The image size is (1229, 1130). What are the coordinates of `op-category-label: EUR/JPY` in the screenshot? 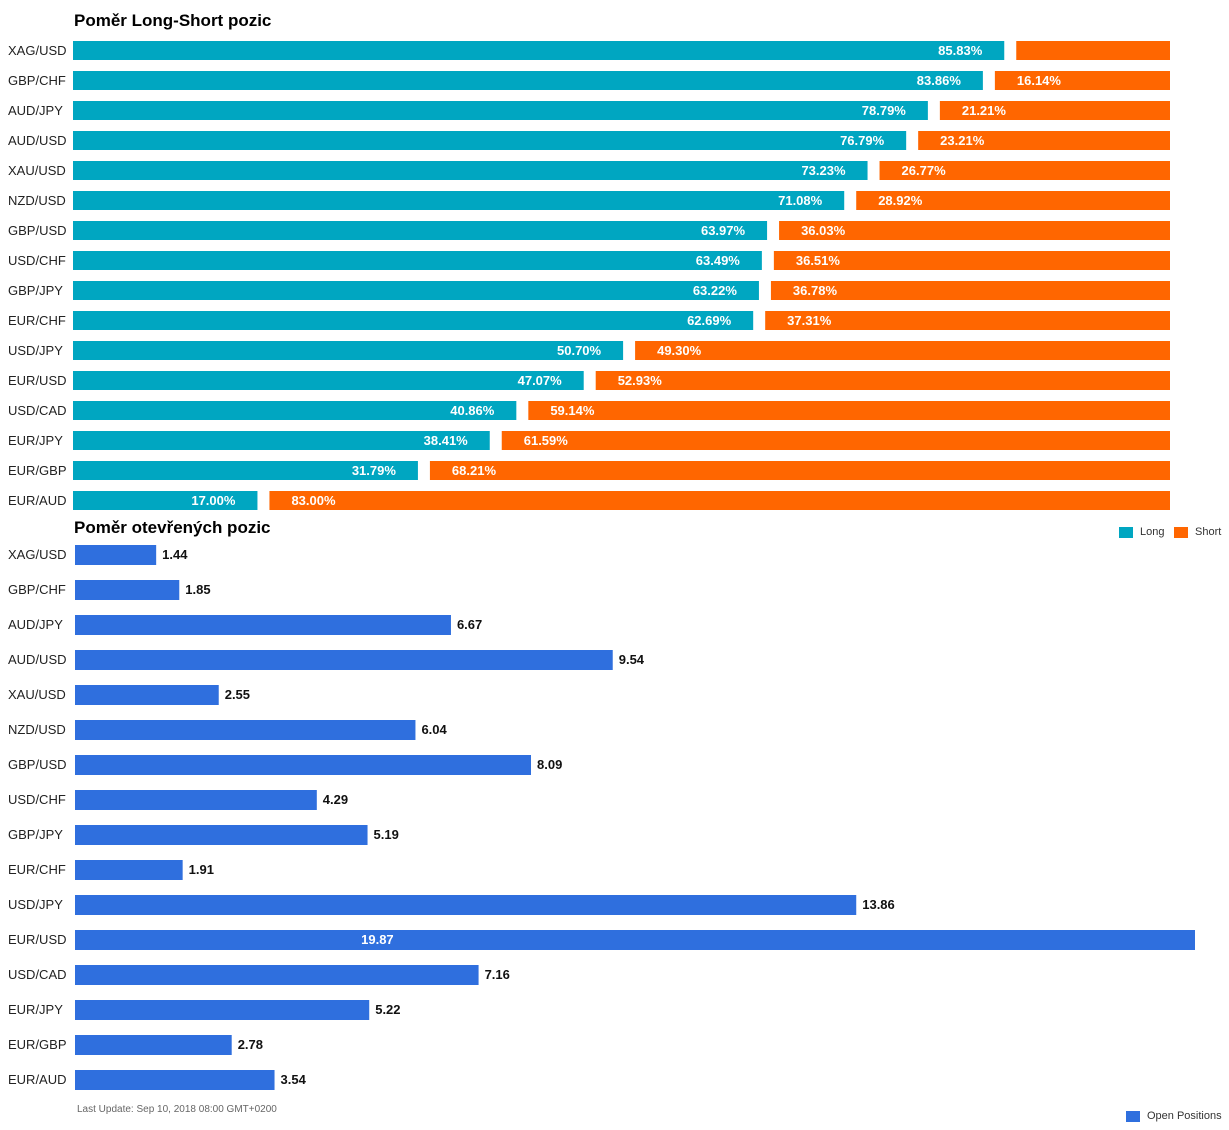 It's located at (35, 1009).